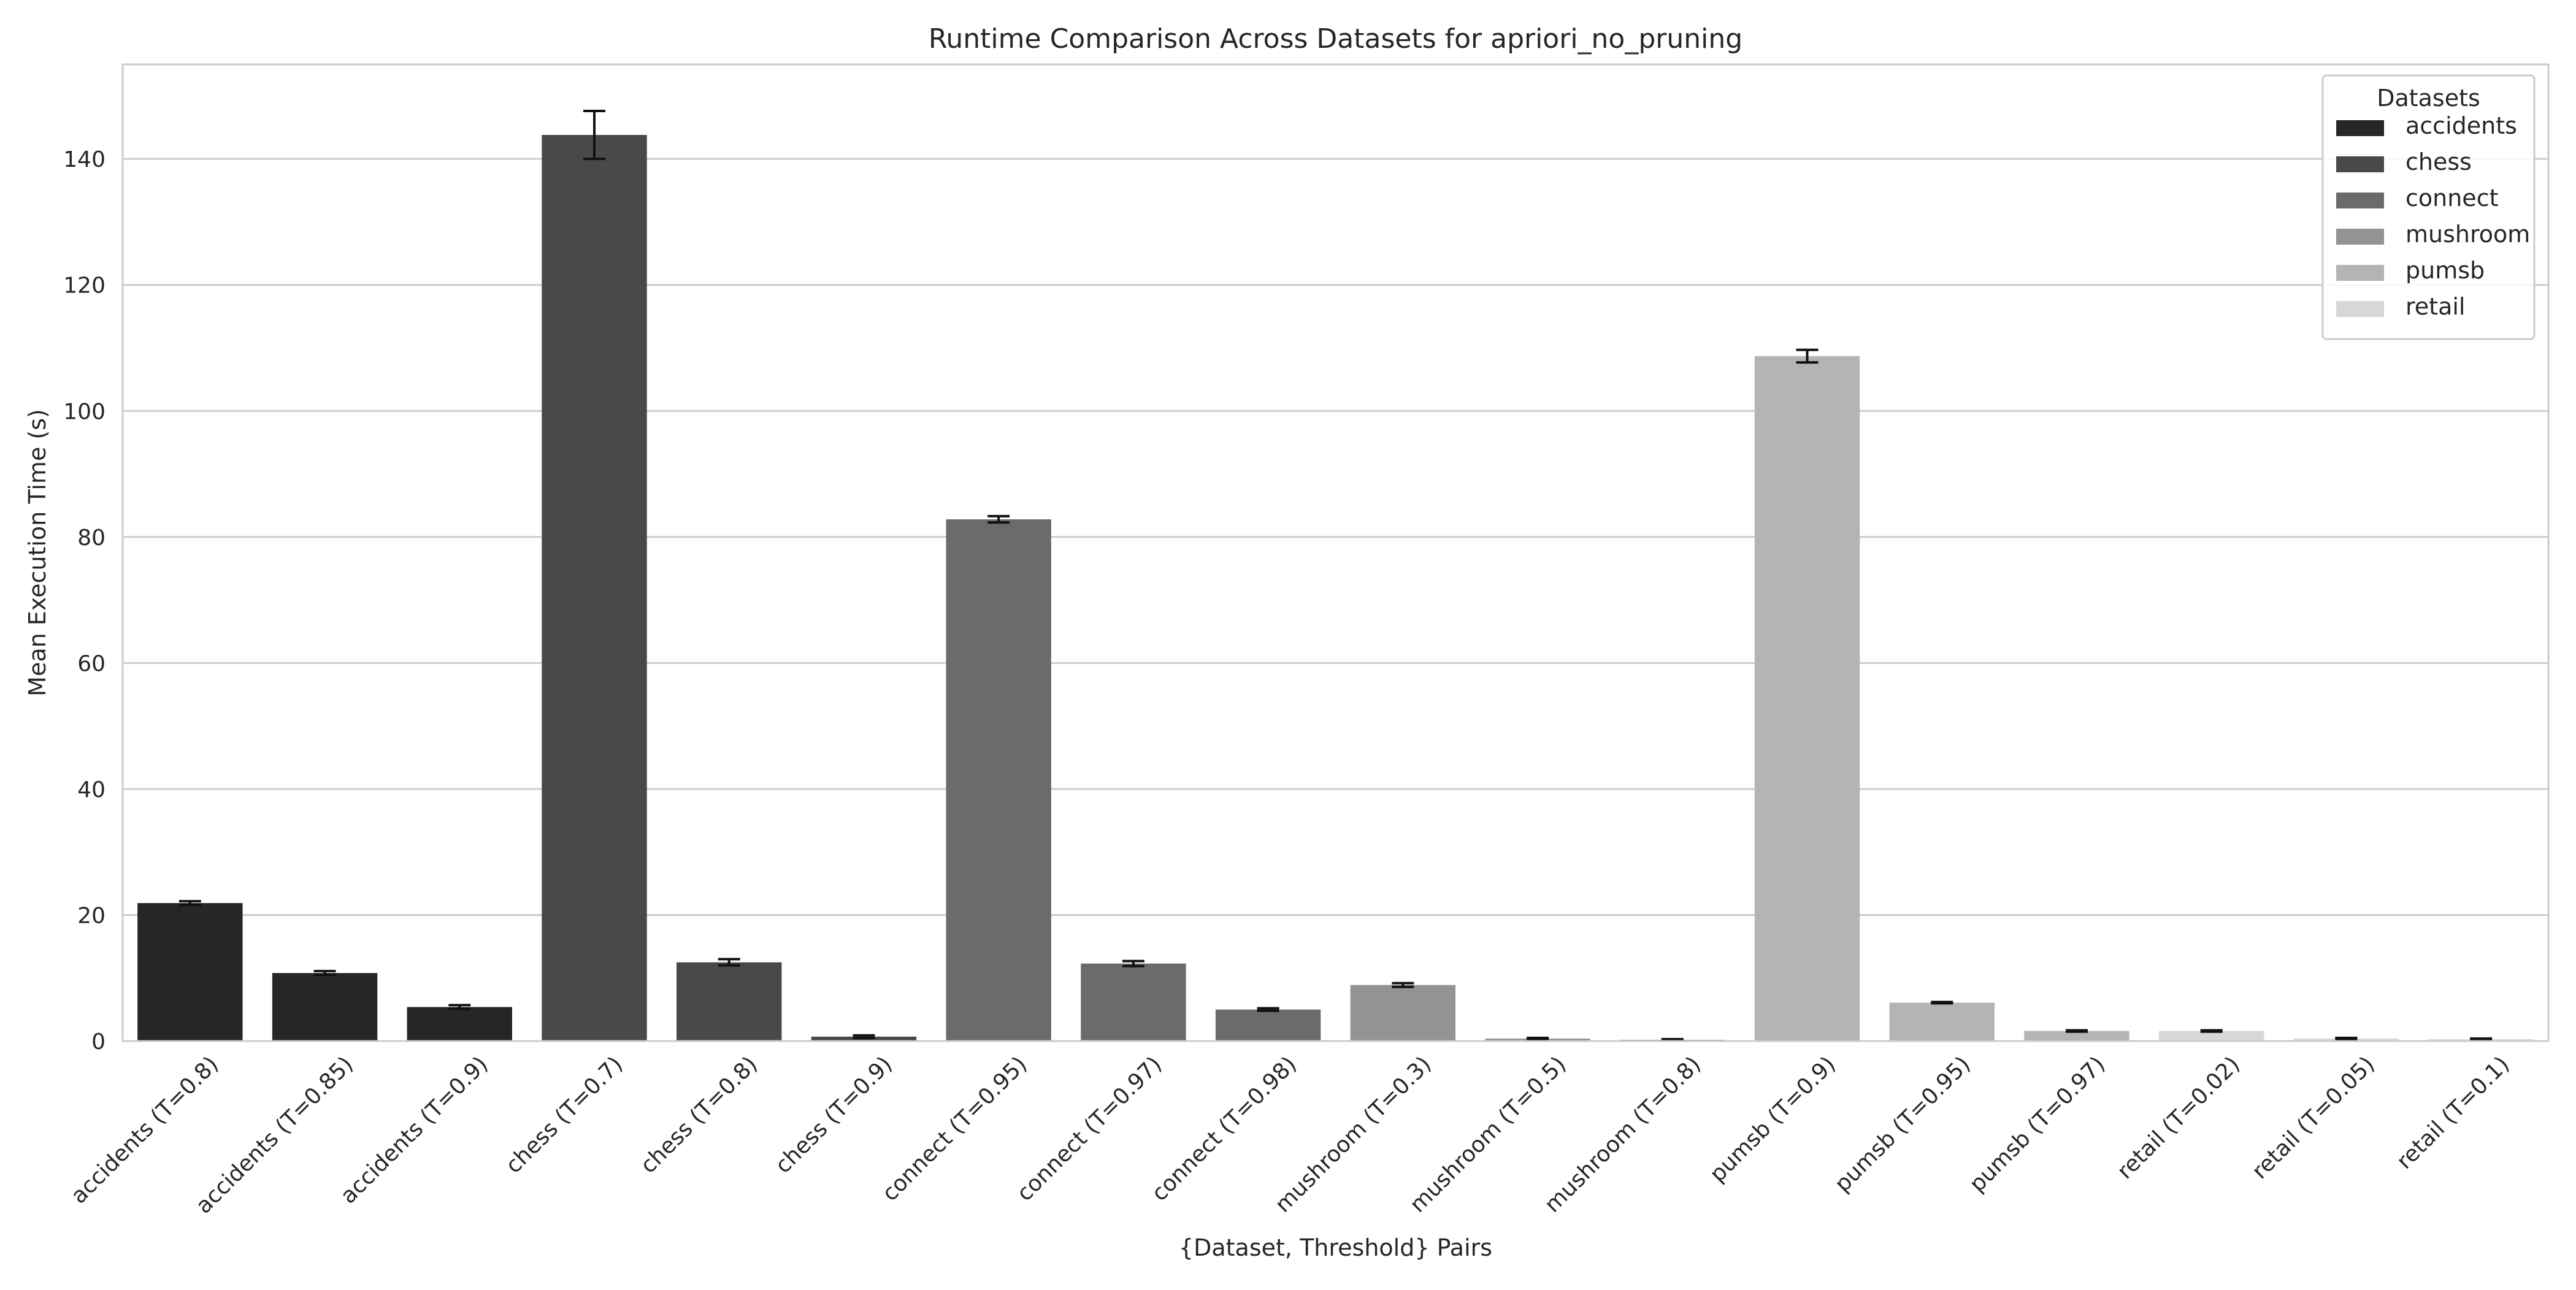 The width and height of the screenshot is (2576, 1290). What do you see at coordinates (2428, 98) in the screenshot?
I see `legend-title: Datasets` at bounding box center [2428, 98].